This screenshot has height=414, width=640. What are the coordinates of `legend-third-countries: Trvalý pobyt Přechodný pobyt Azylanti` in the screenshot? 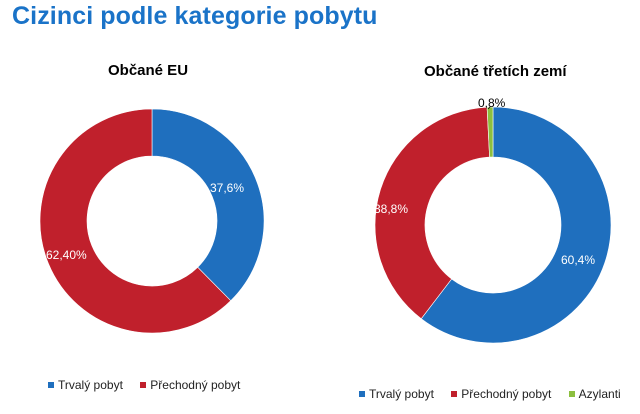 It's located at (497, 394).